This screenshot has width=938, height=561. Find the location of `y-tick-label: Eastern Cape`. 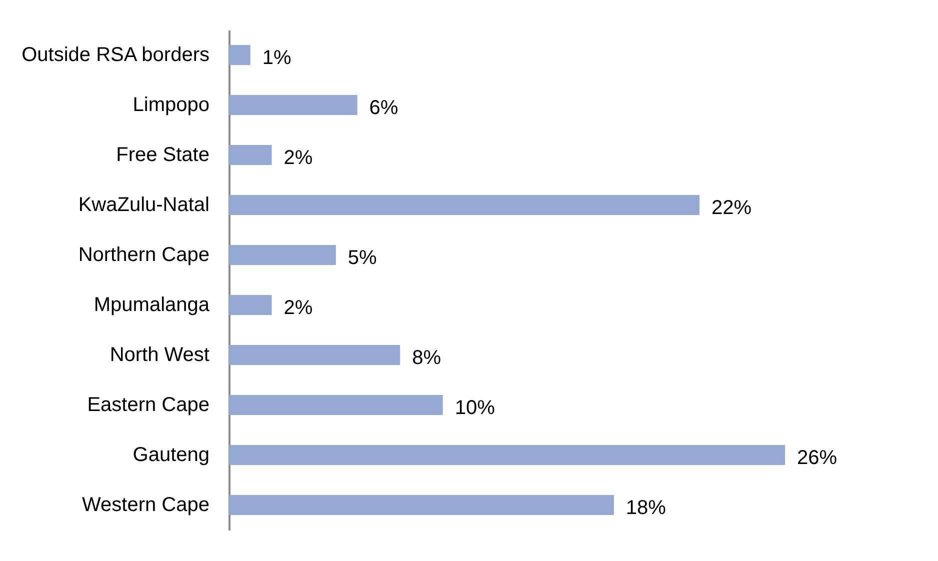

y-tick-label: Eastern Cape is located at coordinates (148, 405).